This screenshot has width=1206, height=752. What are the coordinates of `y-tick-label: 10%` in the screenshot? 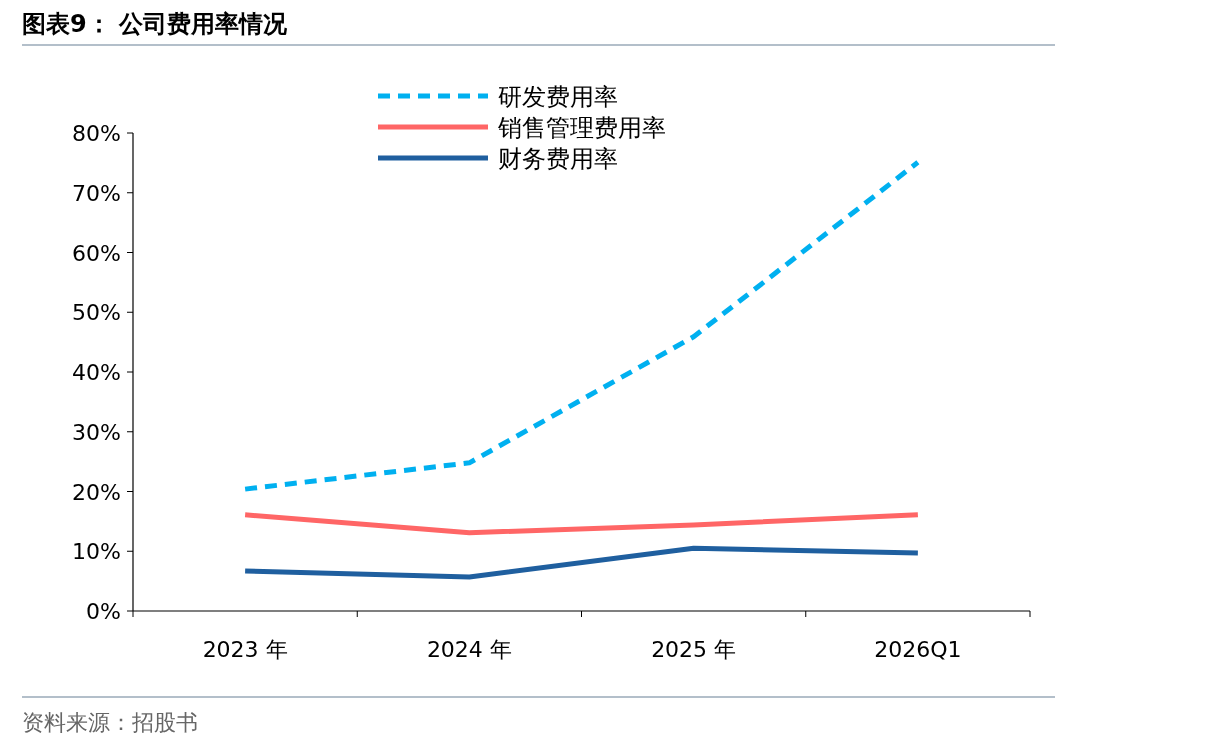 It's located at (96, 552).